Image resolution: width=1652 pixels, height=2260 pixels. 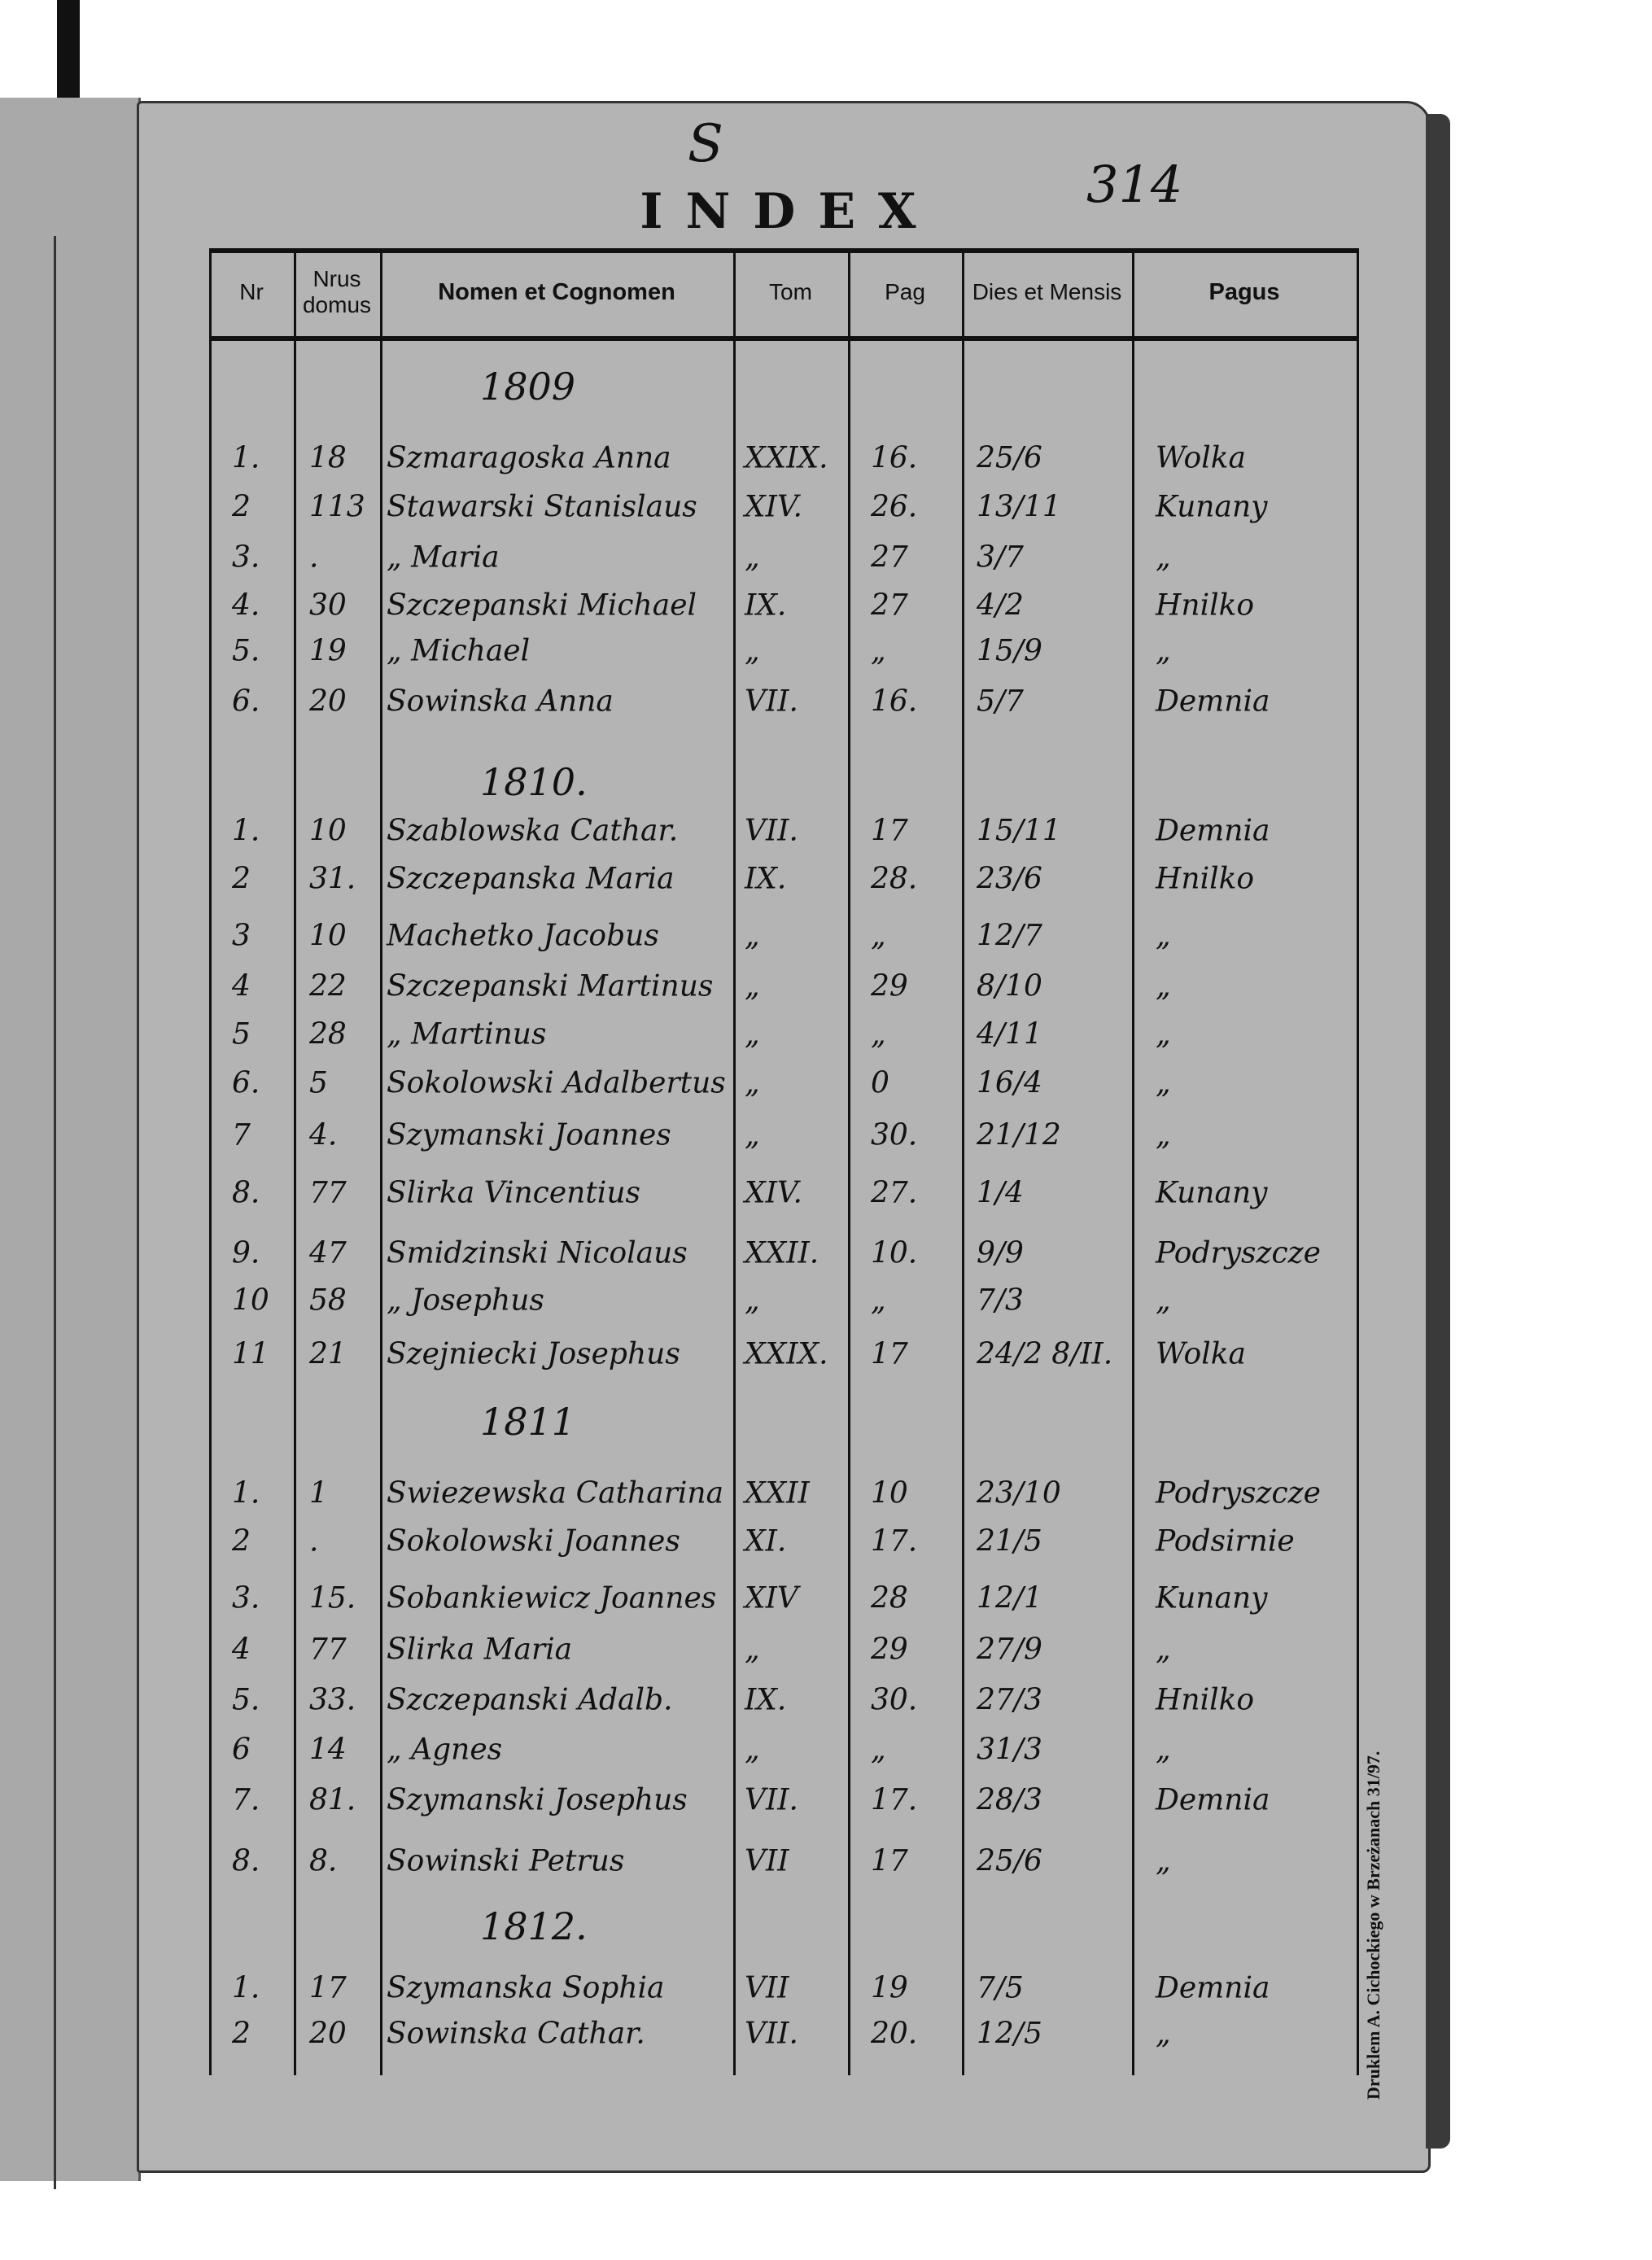 I want to click on table-top-rule, so click(x=784, y=251).